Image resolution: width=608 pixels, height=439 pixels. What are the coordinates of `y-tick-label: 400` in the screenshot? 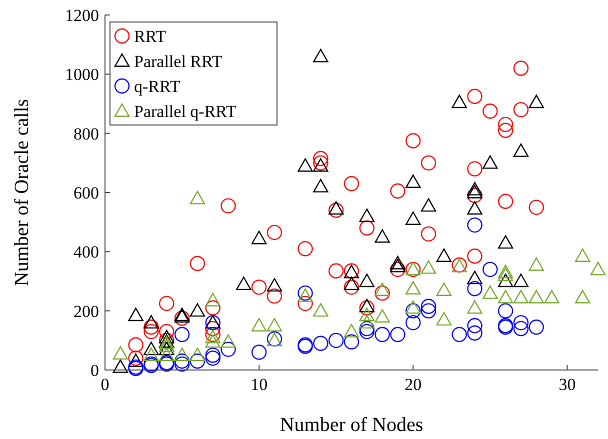 It's located at (86, 252).